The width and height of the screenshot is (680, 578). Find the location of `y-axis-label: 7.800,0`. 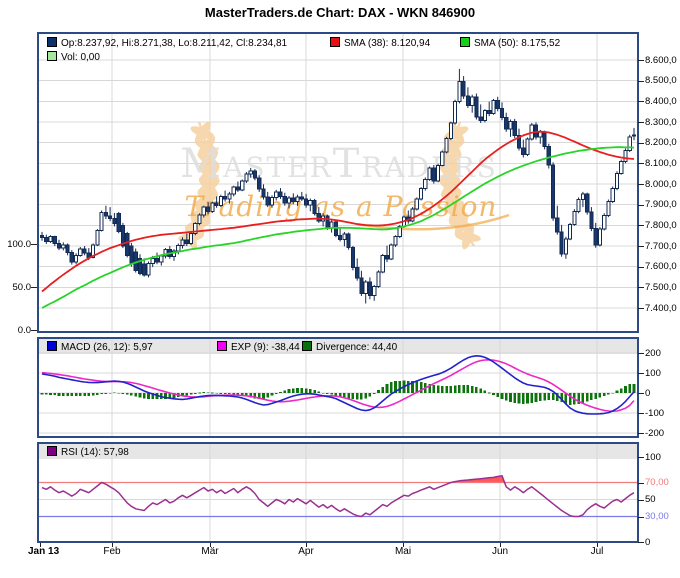

y-axis-label: 7.800,0 is located at coordinates (661, 225).